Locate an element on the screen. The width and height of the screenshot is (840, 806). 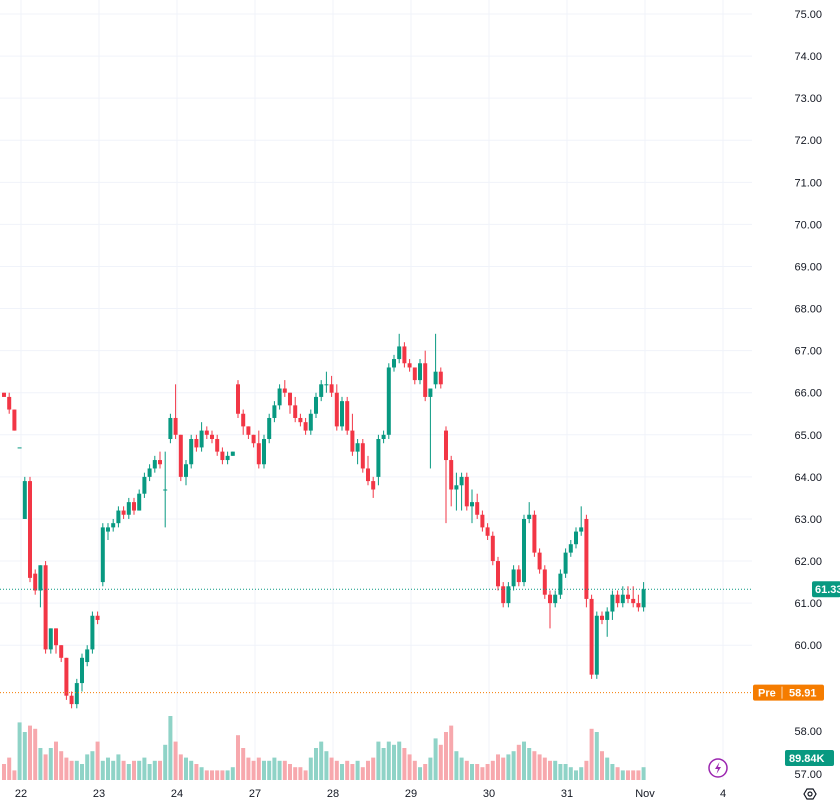
time-tick-label: Nov is located at coordinates (645, 794).